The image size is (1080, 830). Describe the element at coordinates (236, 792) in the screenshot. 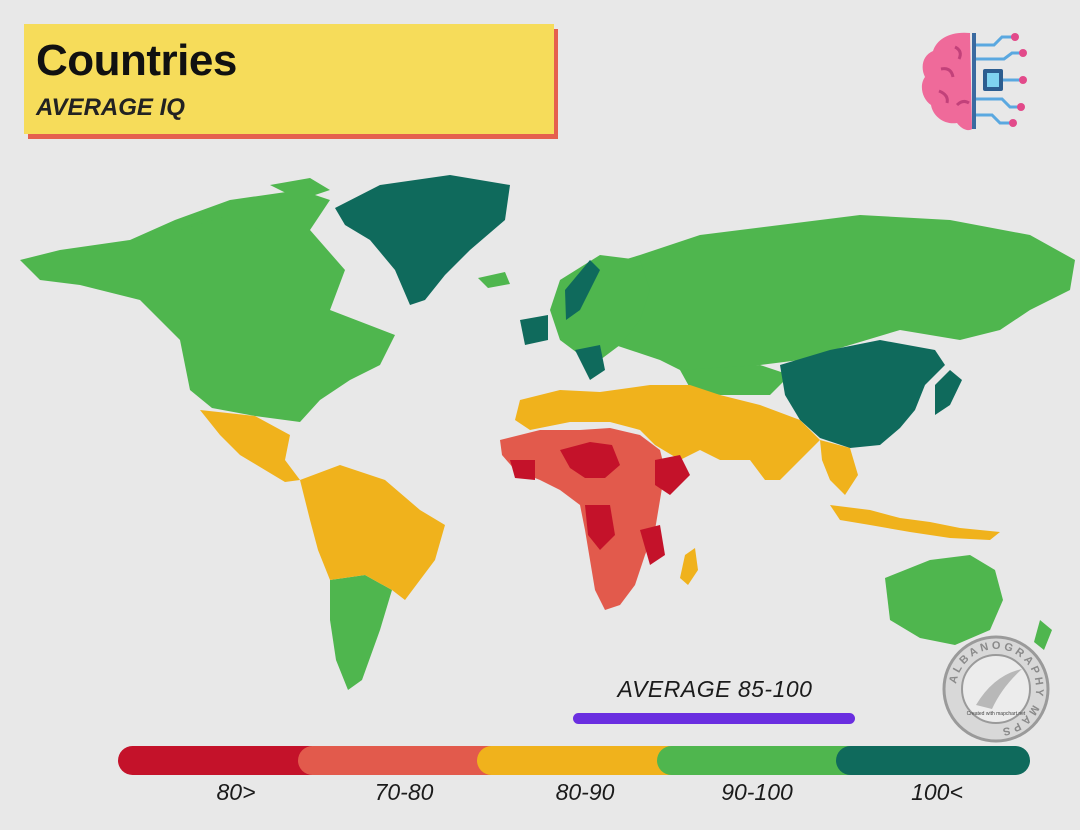

I see `legend-label-80-less: 80>` at that location.